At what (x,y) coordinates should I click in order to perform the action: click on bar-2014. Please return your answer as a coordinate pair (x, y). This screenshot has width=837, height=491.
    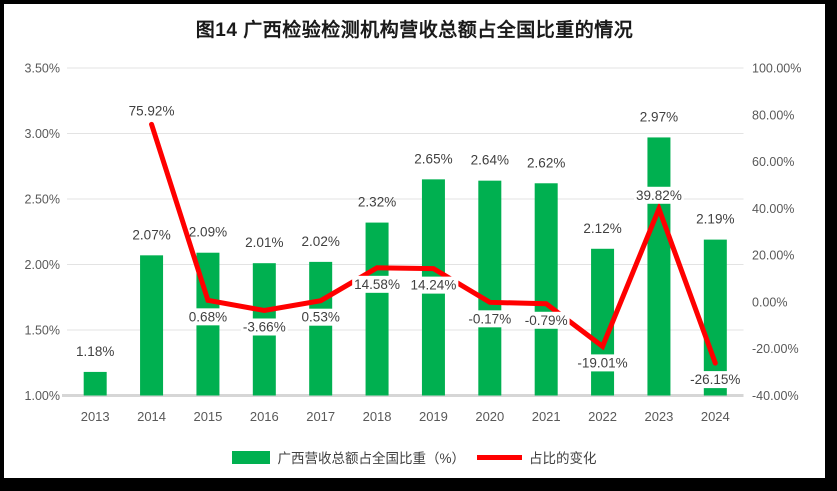
    Looking at the image, I should click on (152, 325).